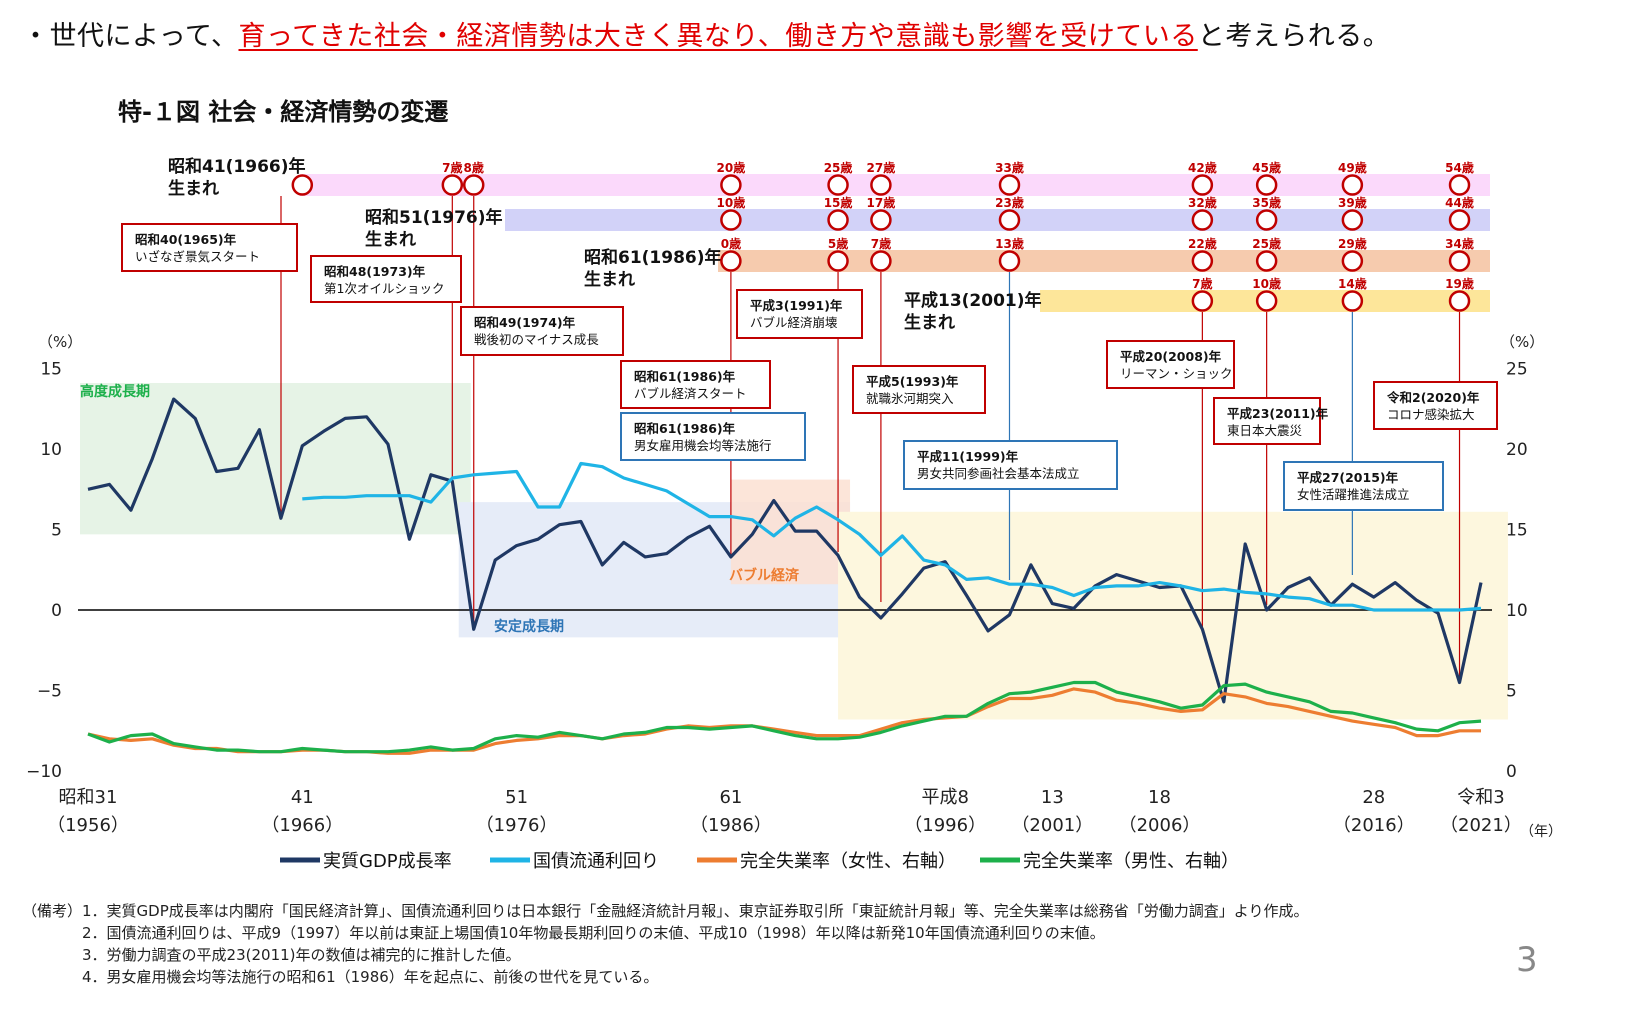  Describe the element at coordinates (1433, 397) in the screenshot. I see `event-date: 令和2(2020)年` at that location.